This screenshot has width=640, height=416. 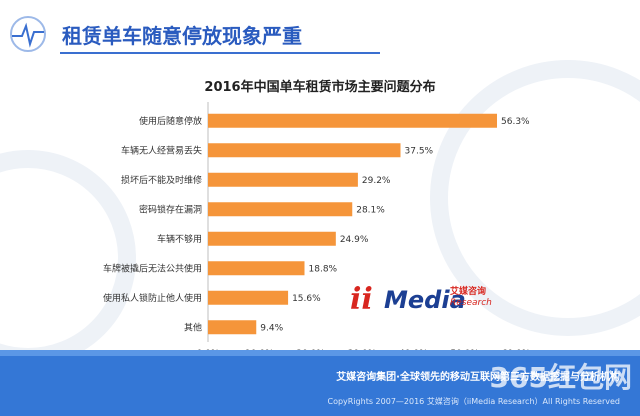 I want to click on logo-research: Research, so click(x=471, y=303).